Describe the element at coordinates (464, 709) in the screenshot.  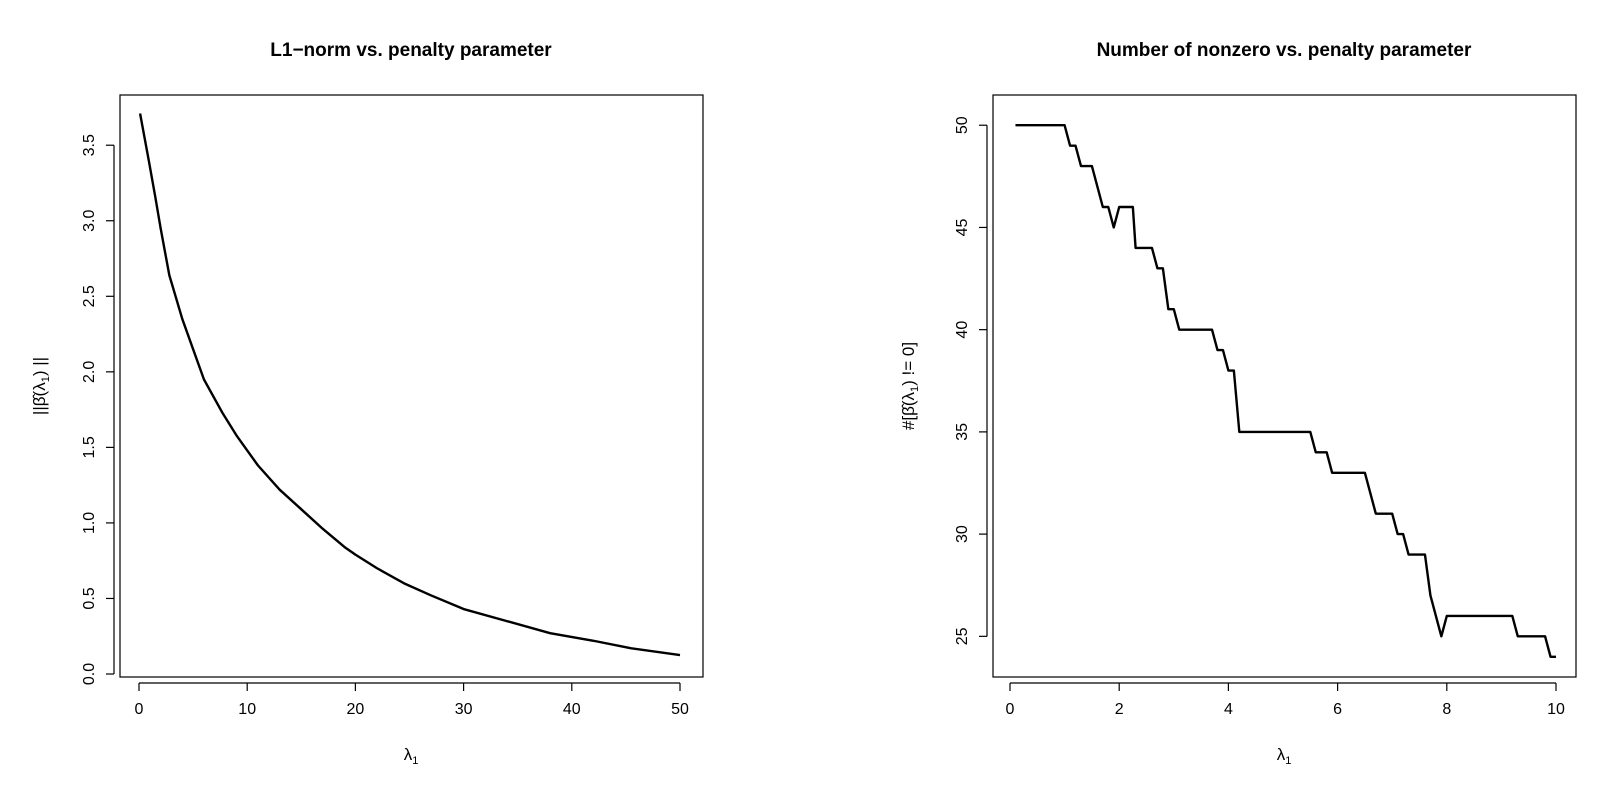
I see `l1-x-tick-label: 30` at that location.